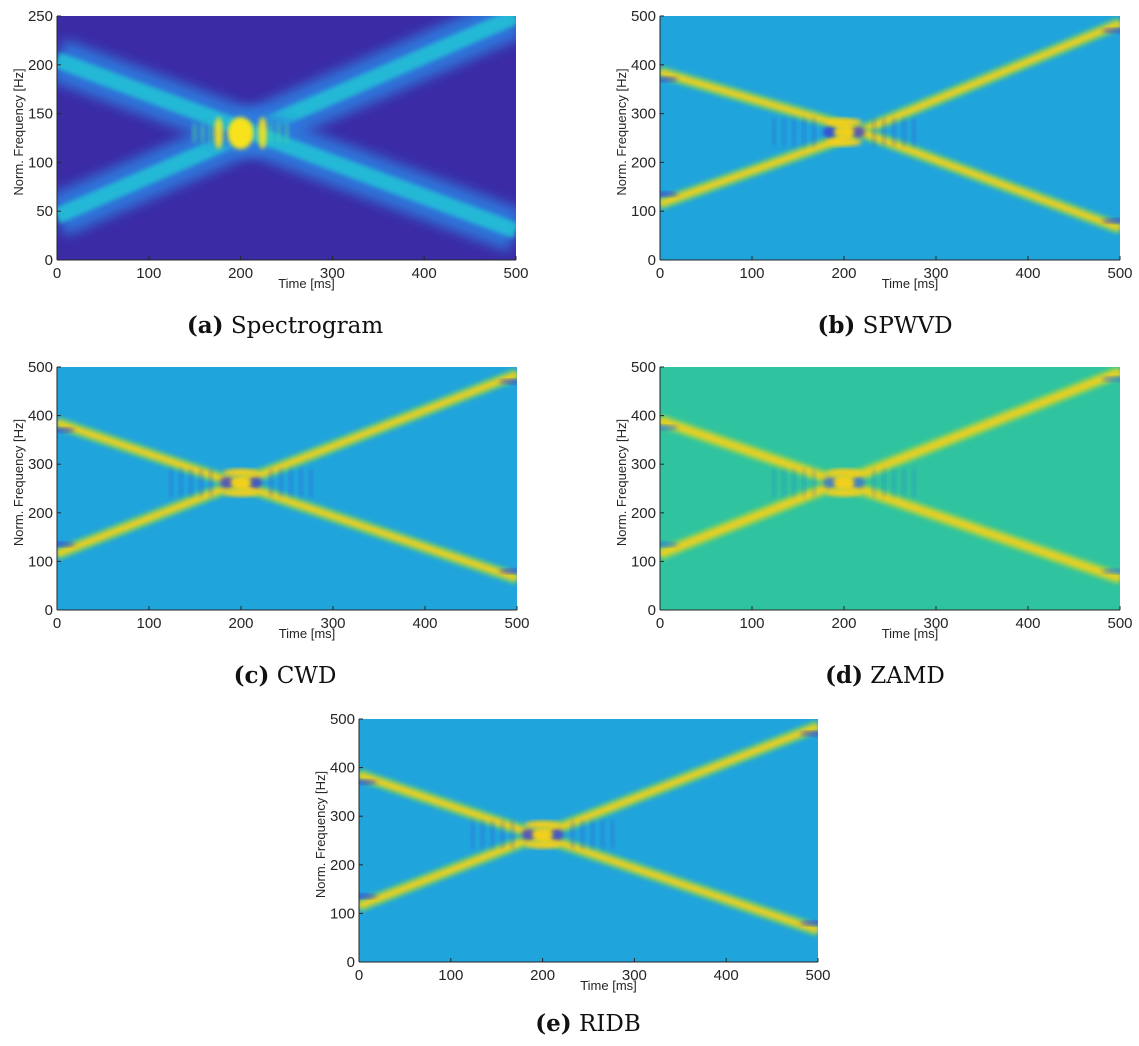  I want to click on caption-spwvd: (b) SPWVD, so click(885, 325).